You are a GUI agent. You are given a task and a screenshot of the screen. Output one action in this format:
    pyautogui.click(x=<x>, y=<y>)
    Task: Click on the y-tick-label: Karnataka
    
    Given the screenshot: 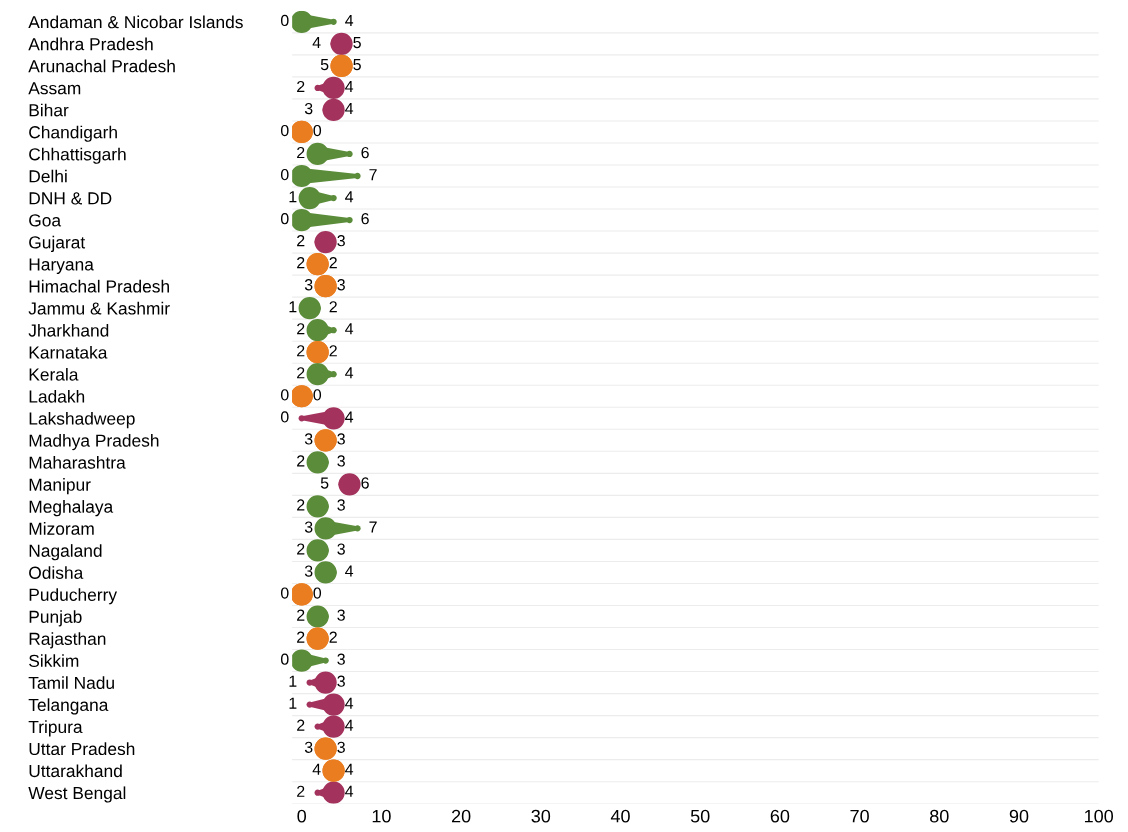 What is the action you would take?
    pyautogui.click(x=68, y=352)
    